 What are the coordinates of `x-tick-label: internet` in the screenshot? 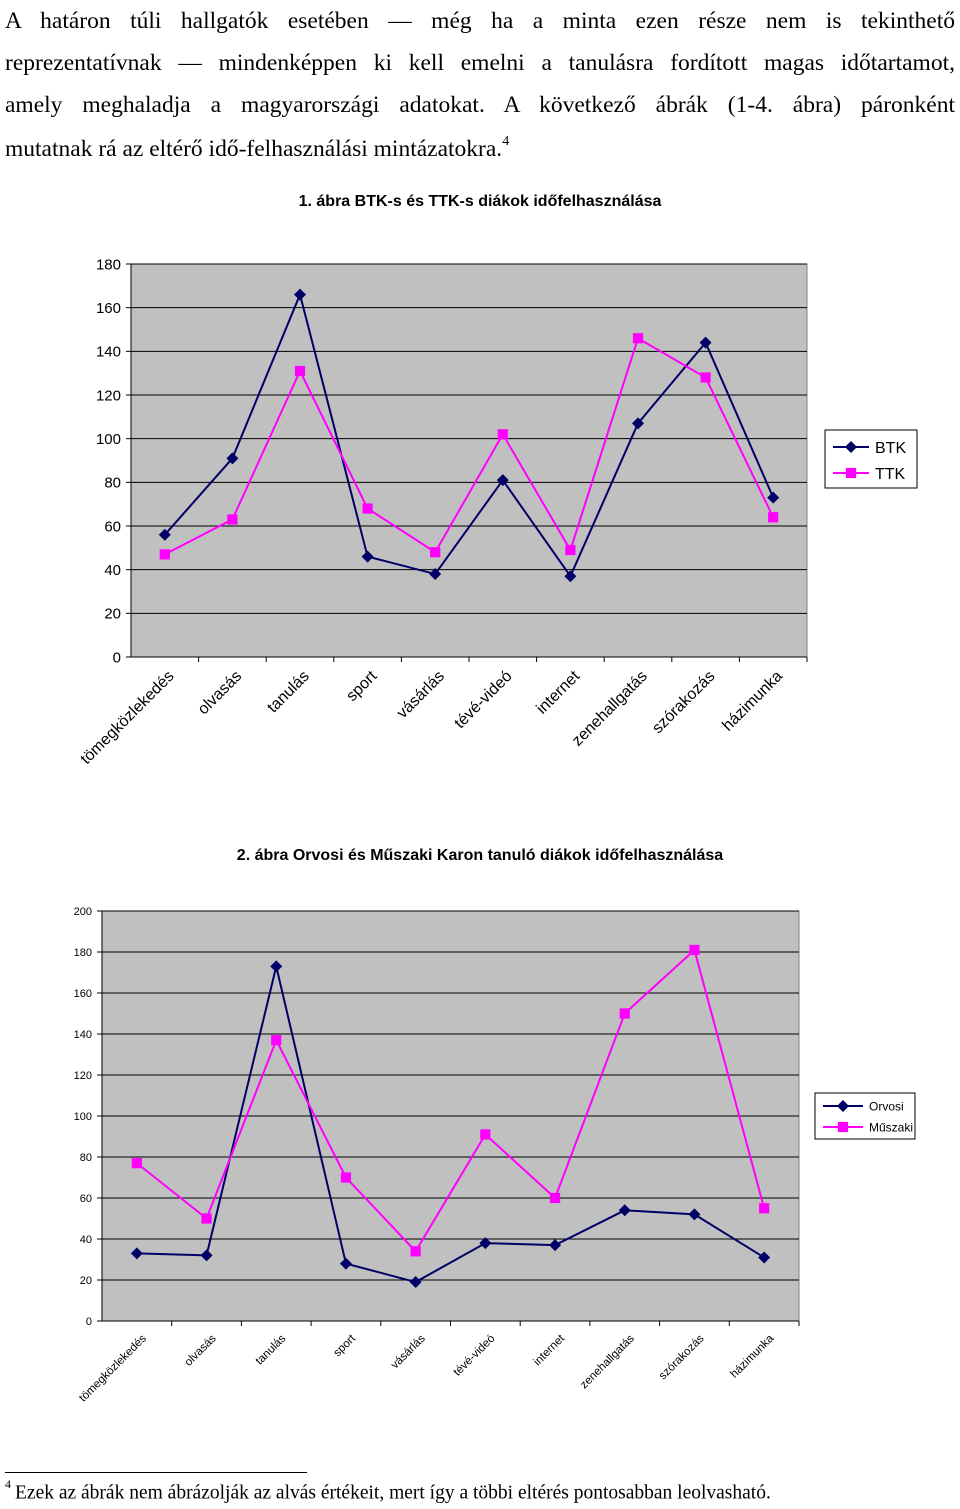 It's located at (550, 1350).